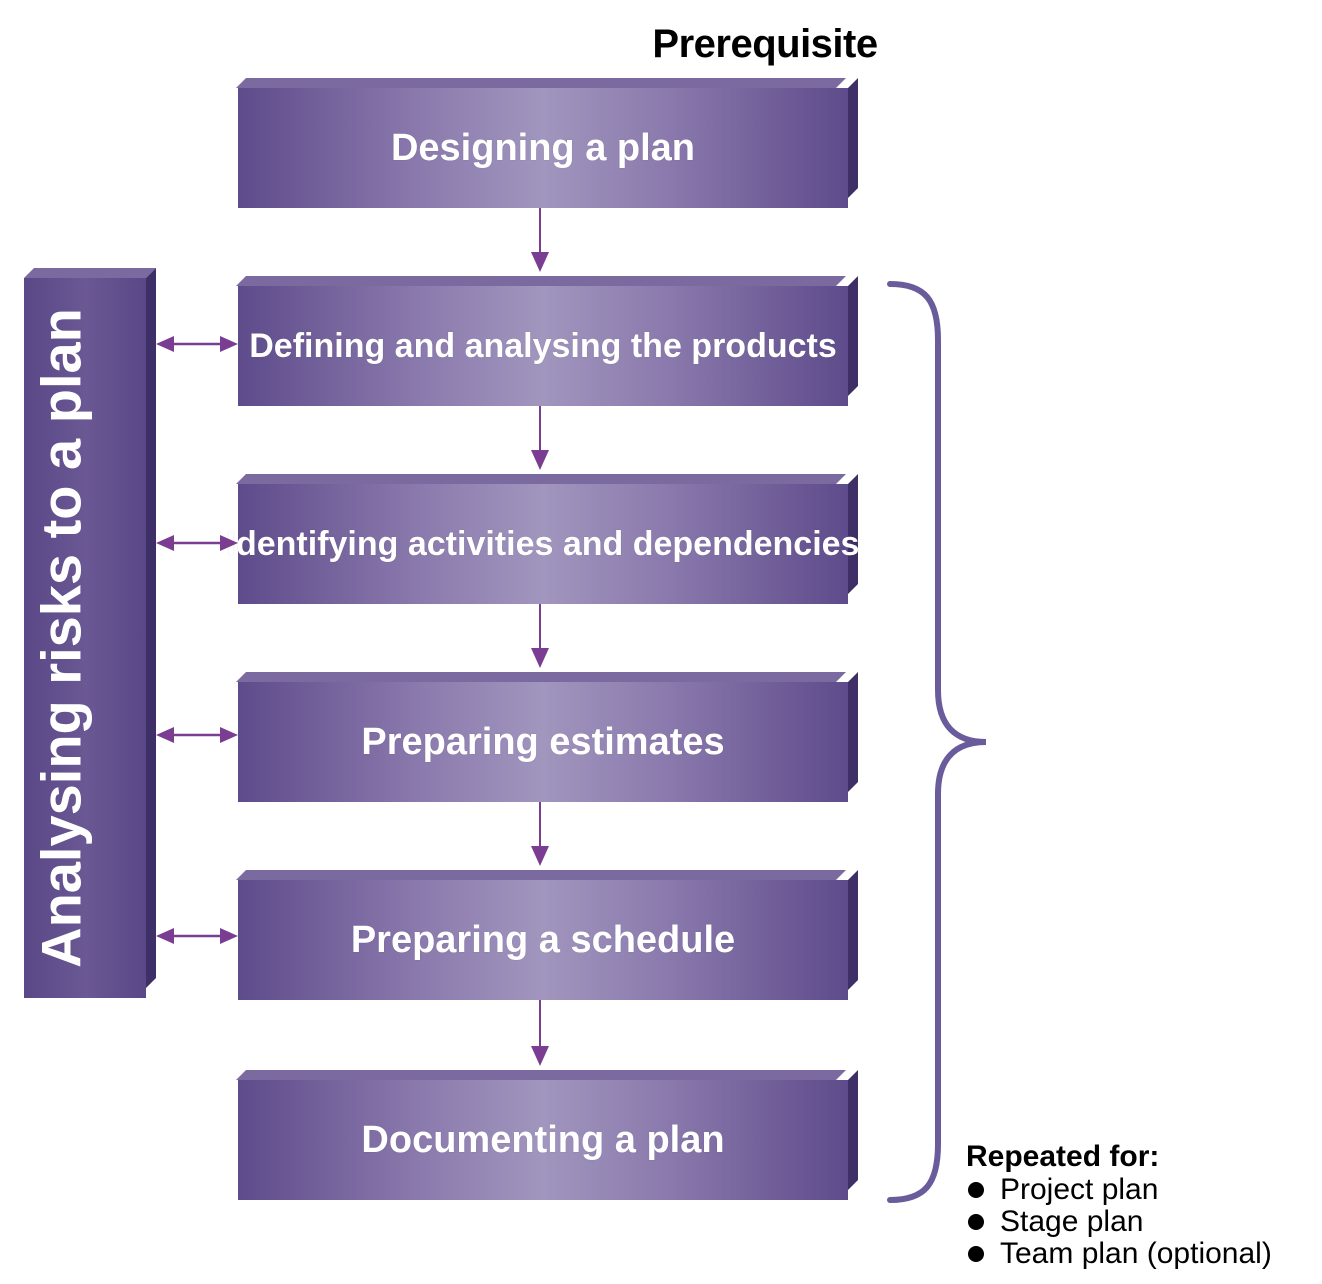 This screenshot has width=1322, height=1284. I want to click on step-preparing-estimates: Preparing estimates, so click(543, 742).